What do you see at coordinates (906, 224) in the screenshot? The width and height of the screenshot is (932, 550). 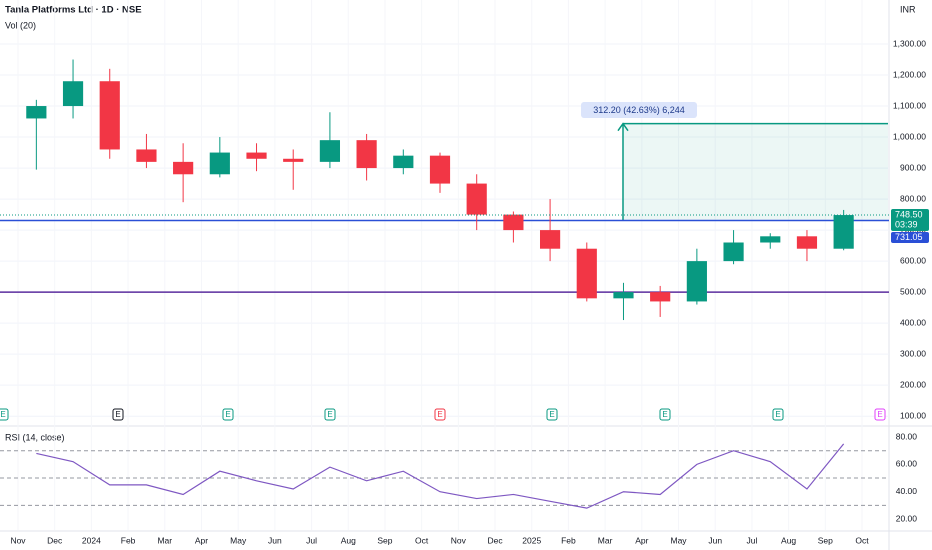 I see `countdown-label: 03:39` at bounding box center [906, 224].